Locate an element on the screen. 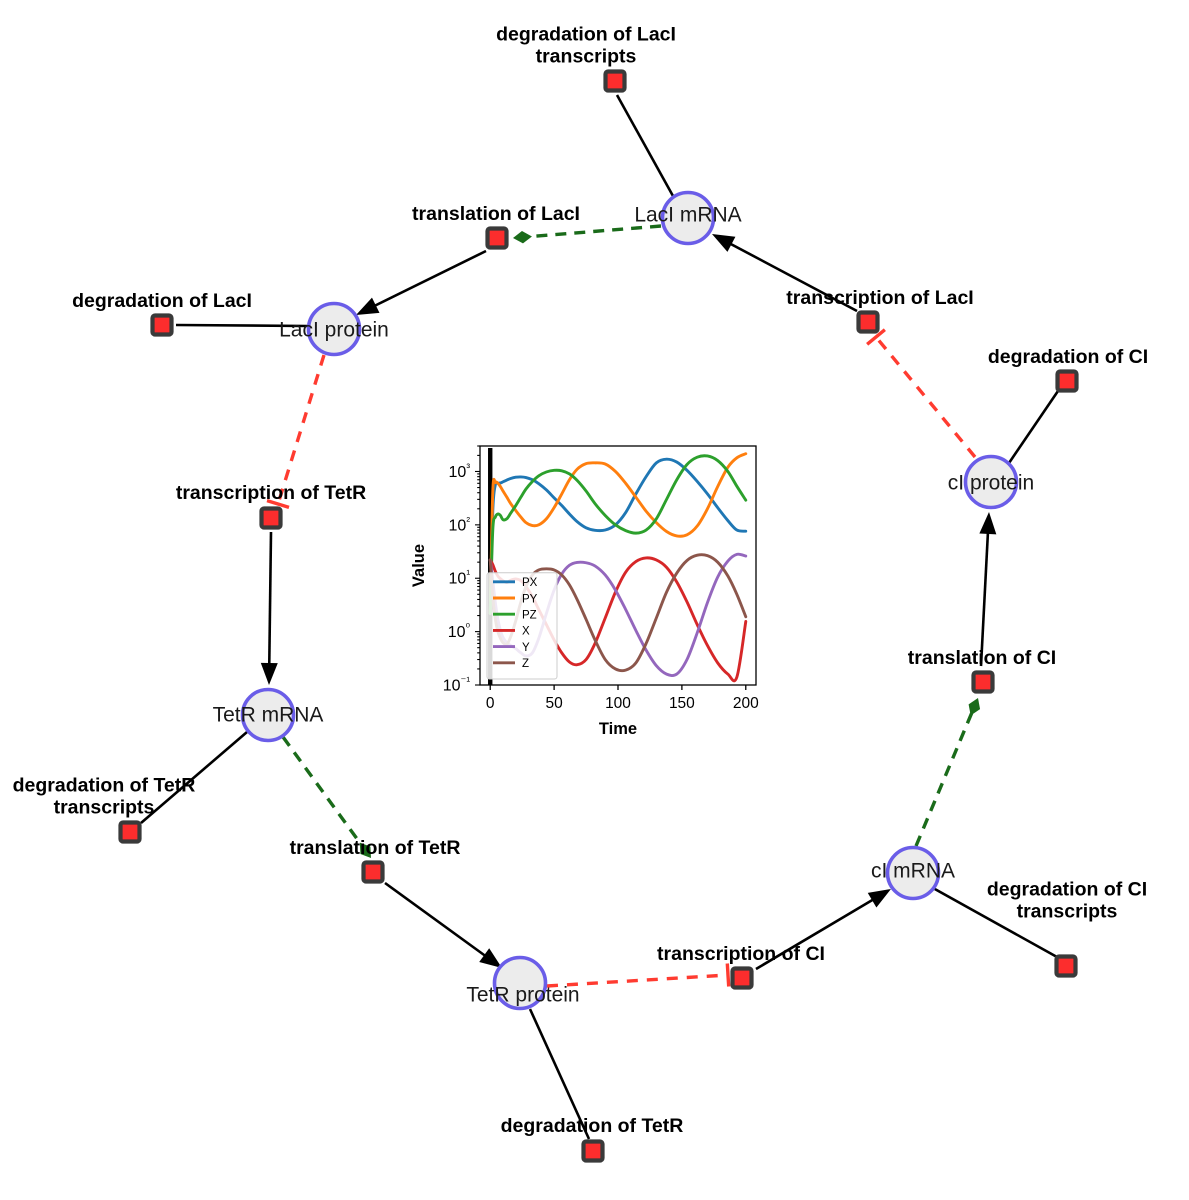 The image size is (1189, 1200). species-label-ci_protein: cI protein is located at coordinates (991, 483).